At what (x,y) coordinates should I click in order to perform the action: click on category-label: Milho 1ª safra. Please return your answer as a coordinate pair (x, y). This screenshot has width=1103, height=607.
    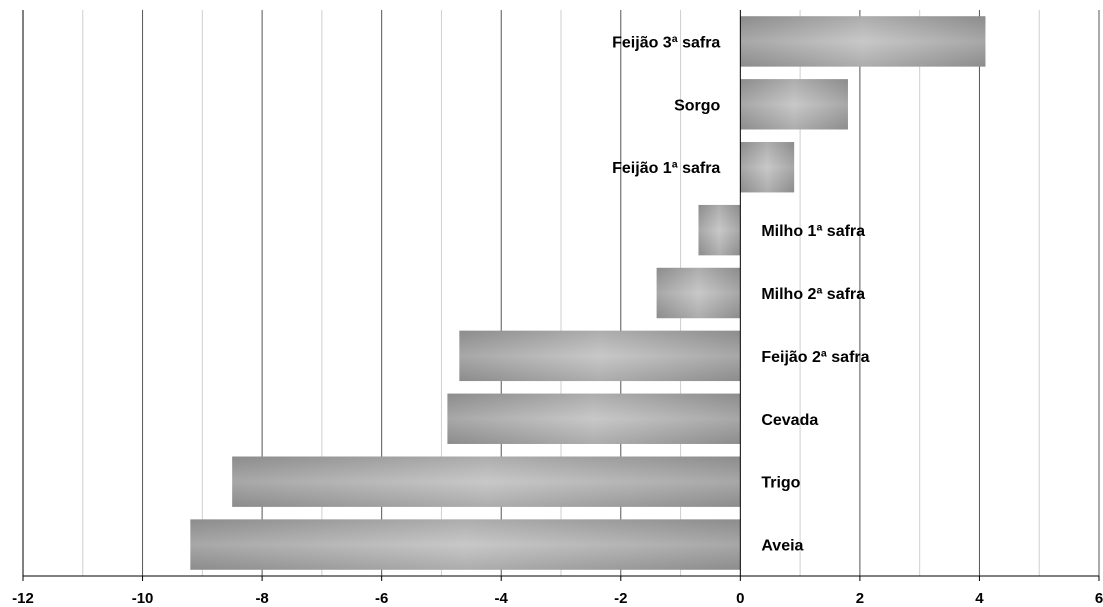
    Looking at the image, I should click on (813, 231).